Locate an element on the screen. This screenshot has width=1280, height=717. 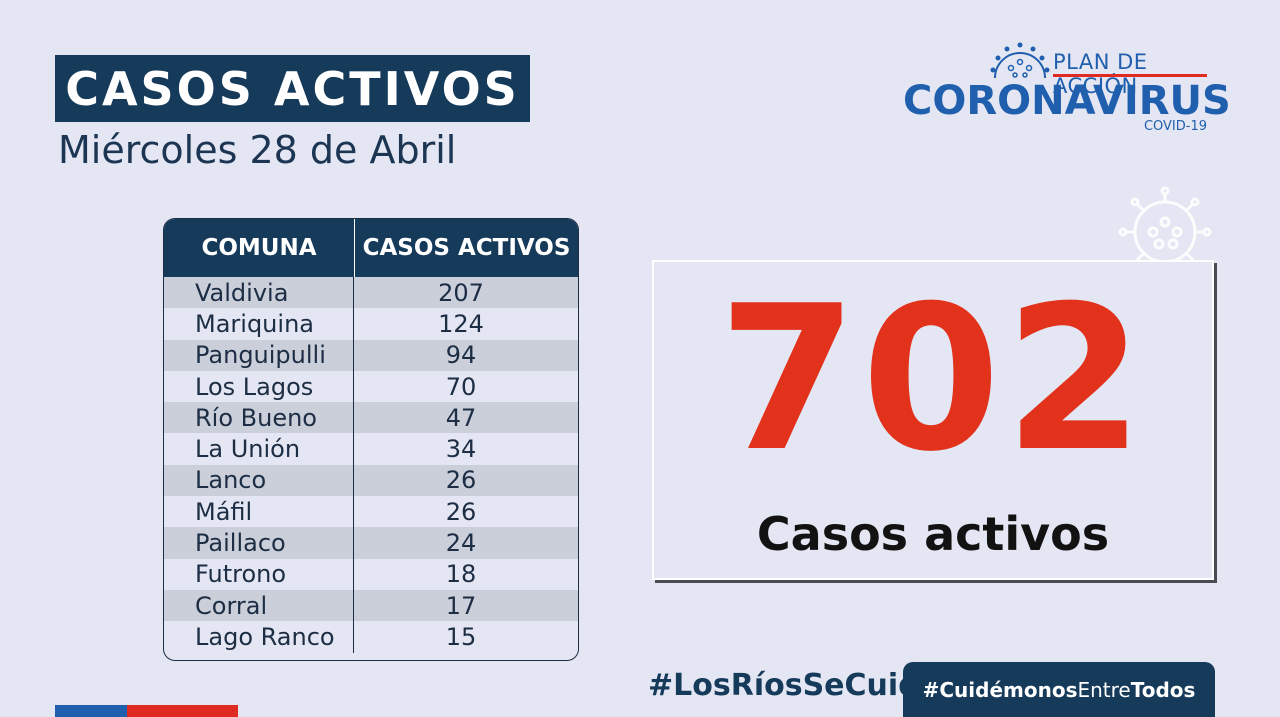
casos-cell: 24 is located at coordinates (461, 543).